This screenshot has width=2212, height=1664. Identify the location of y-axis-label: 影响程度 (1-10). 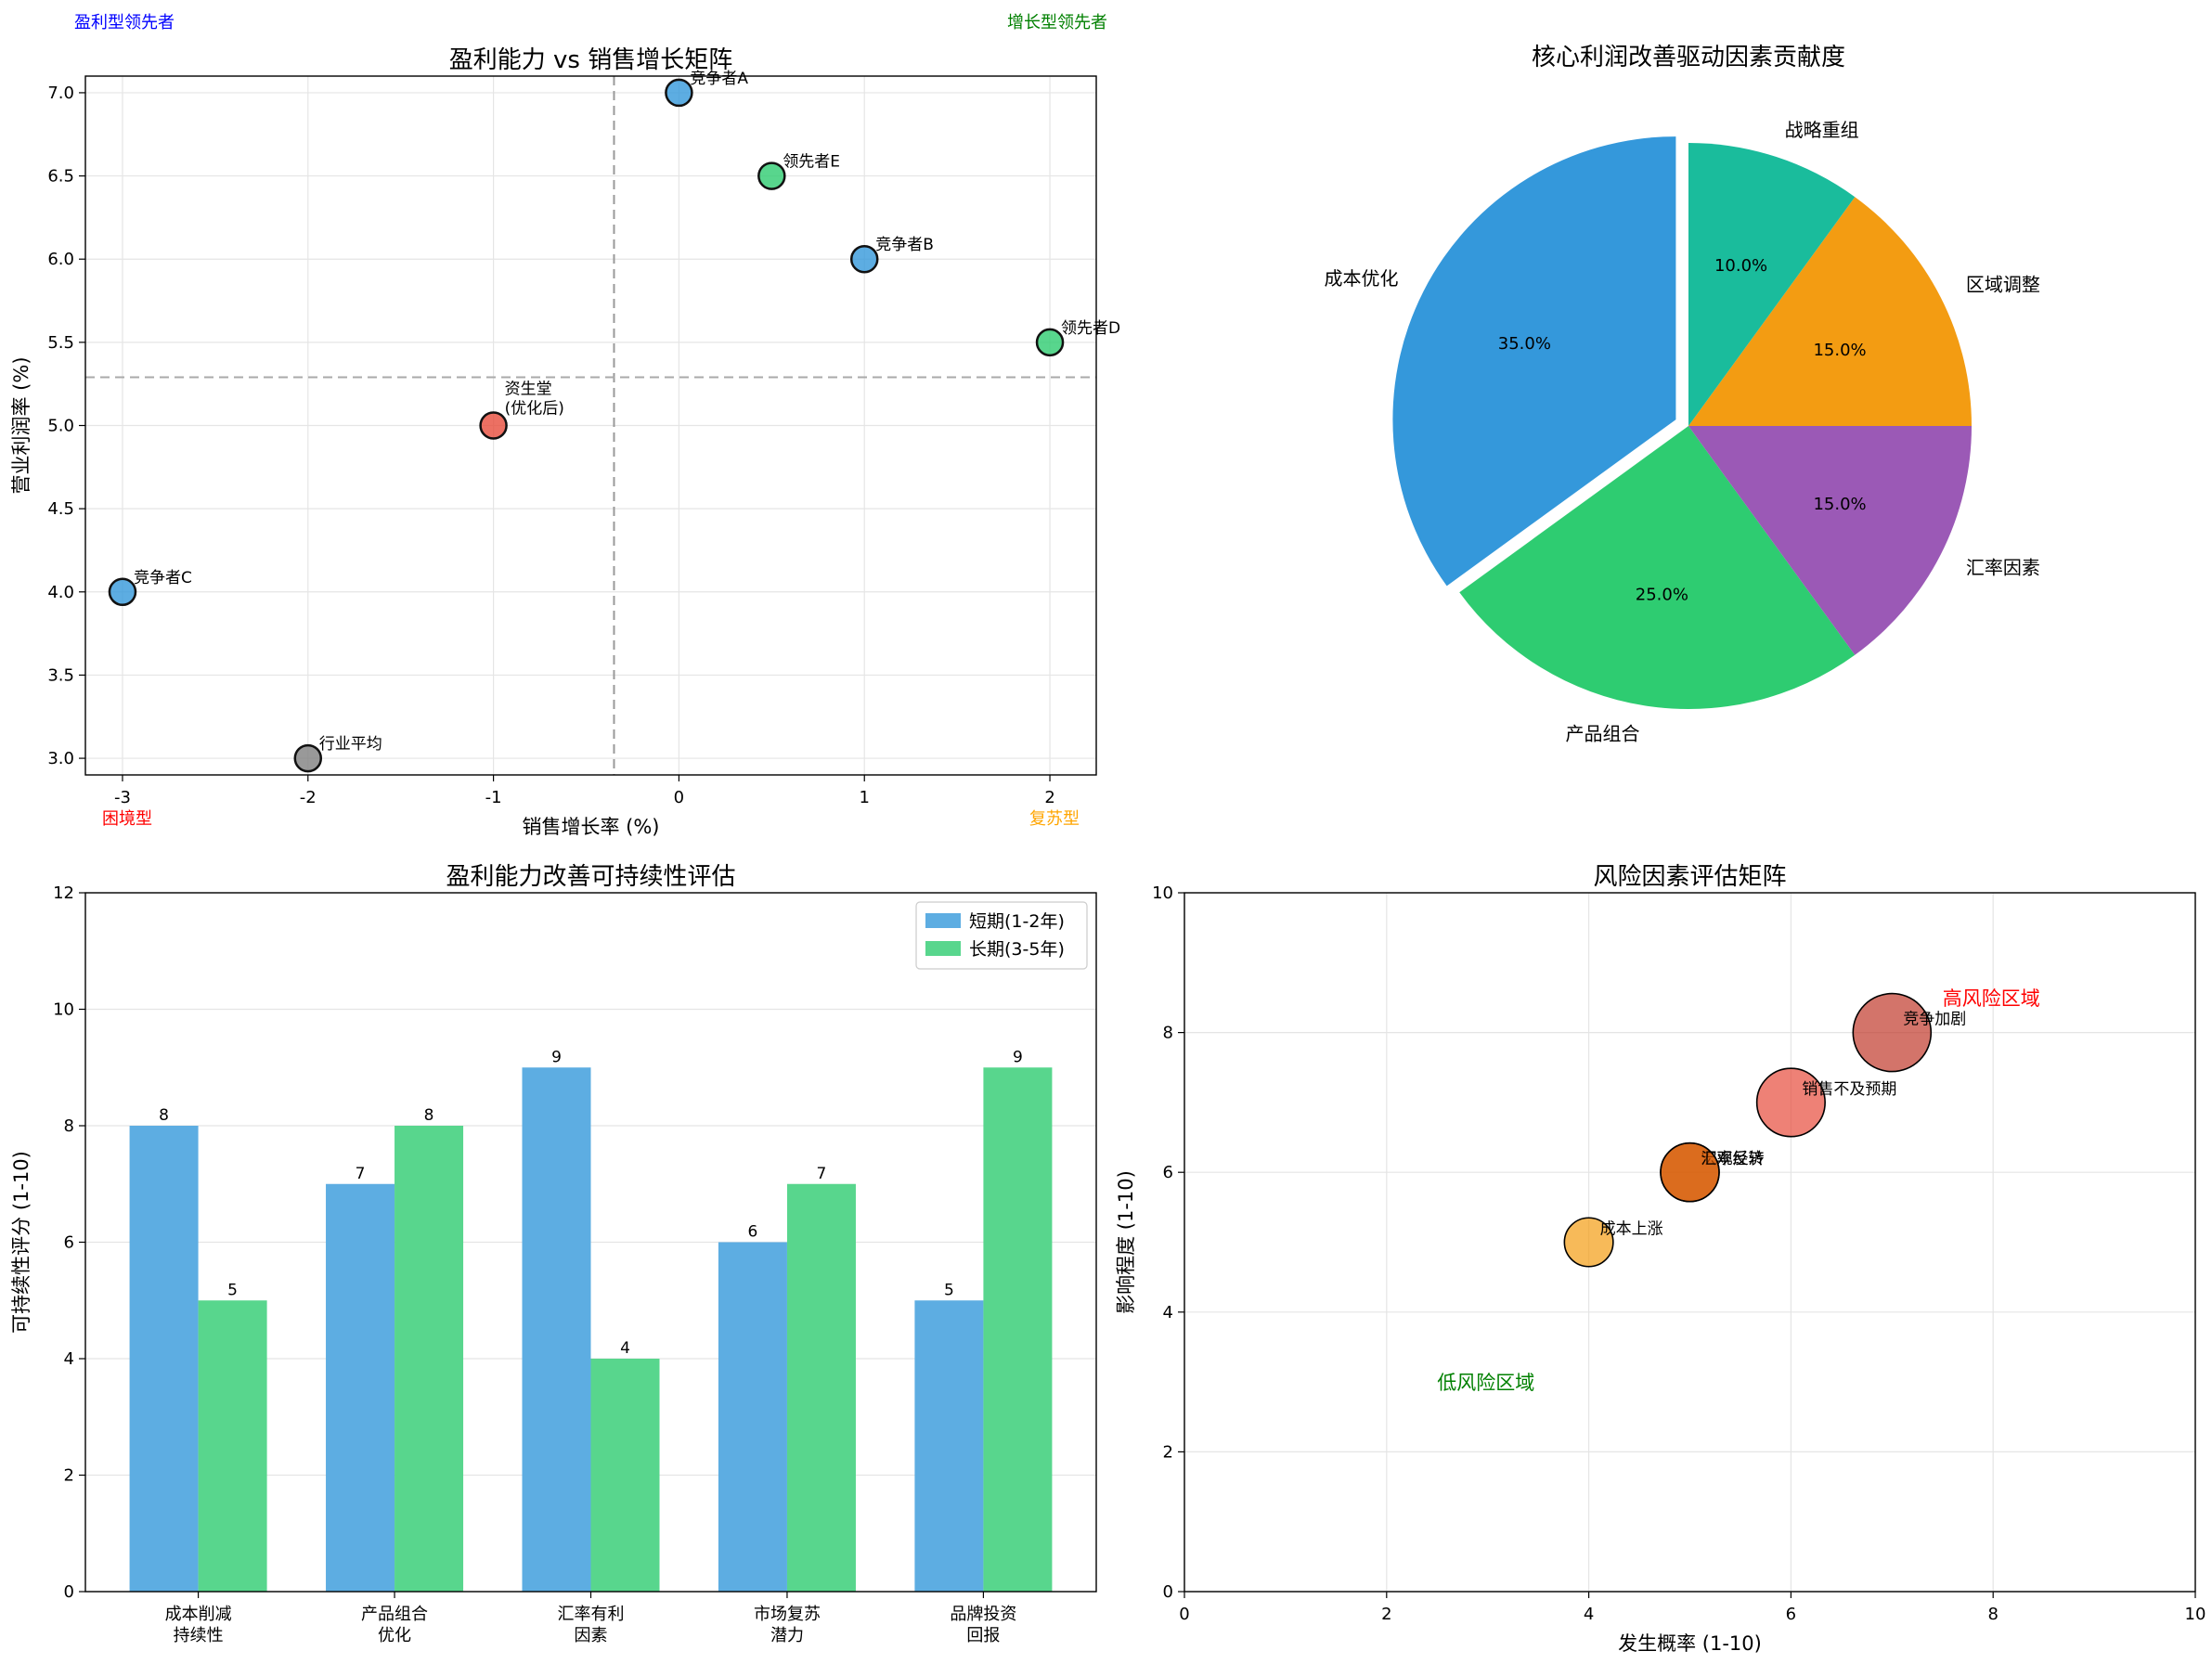
(1126, 1242).